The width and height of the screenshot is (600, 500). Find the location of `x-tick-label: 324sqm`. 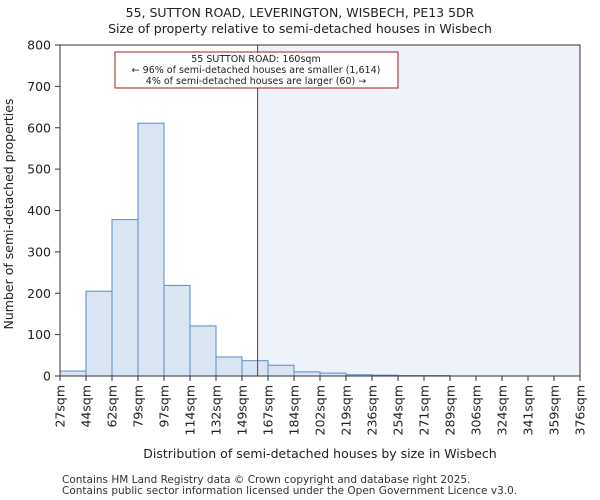

x-tick-label: 324sqm is located at coordinates (502, 410).